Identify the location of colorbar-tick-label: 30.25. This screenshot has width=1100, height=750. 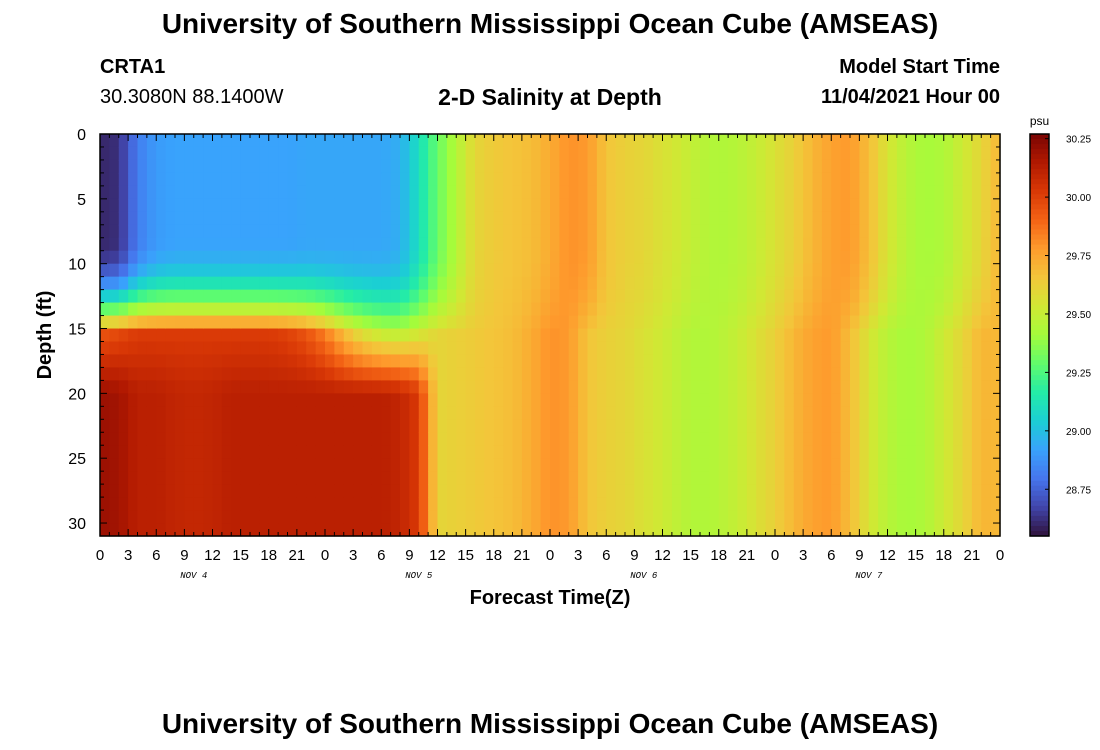
(1078, 140).